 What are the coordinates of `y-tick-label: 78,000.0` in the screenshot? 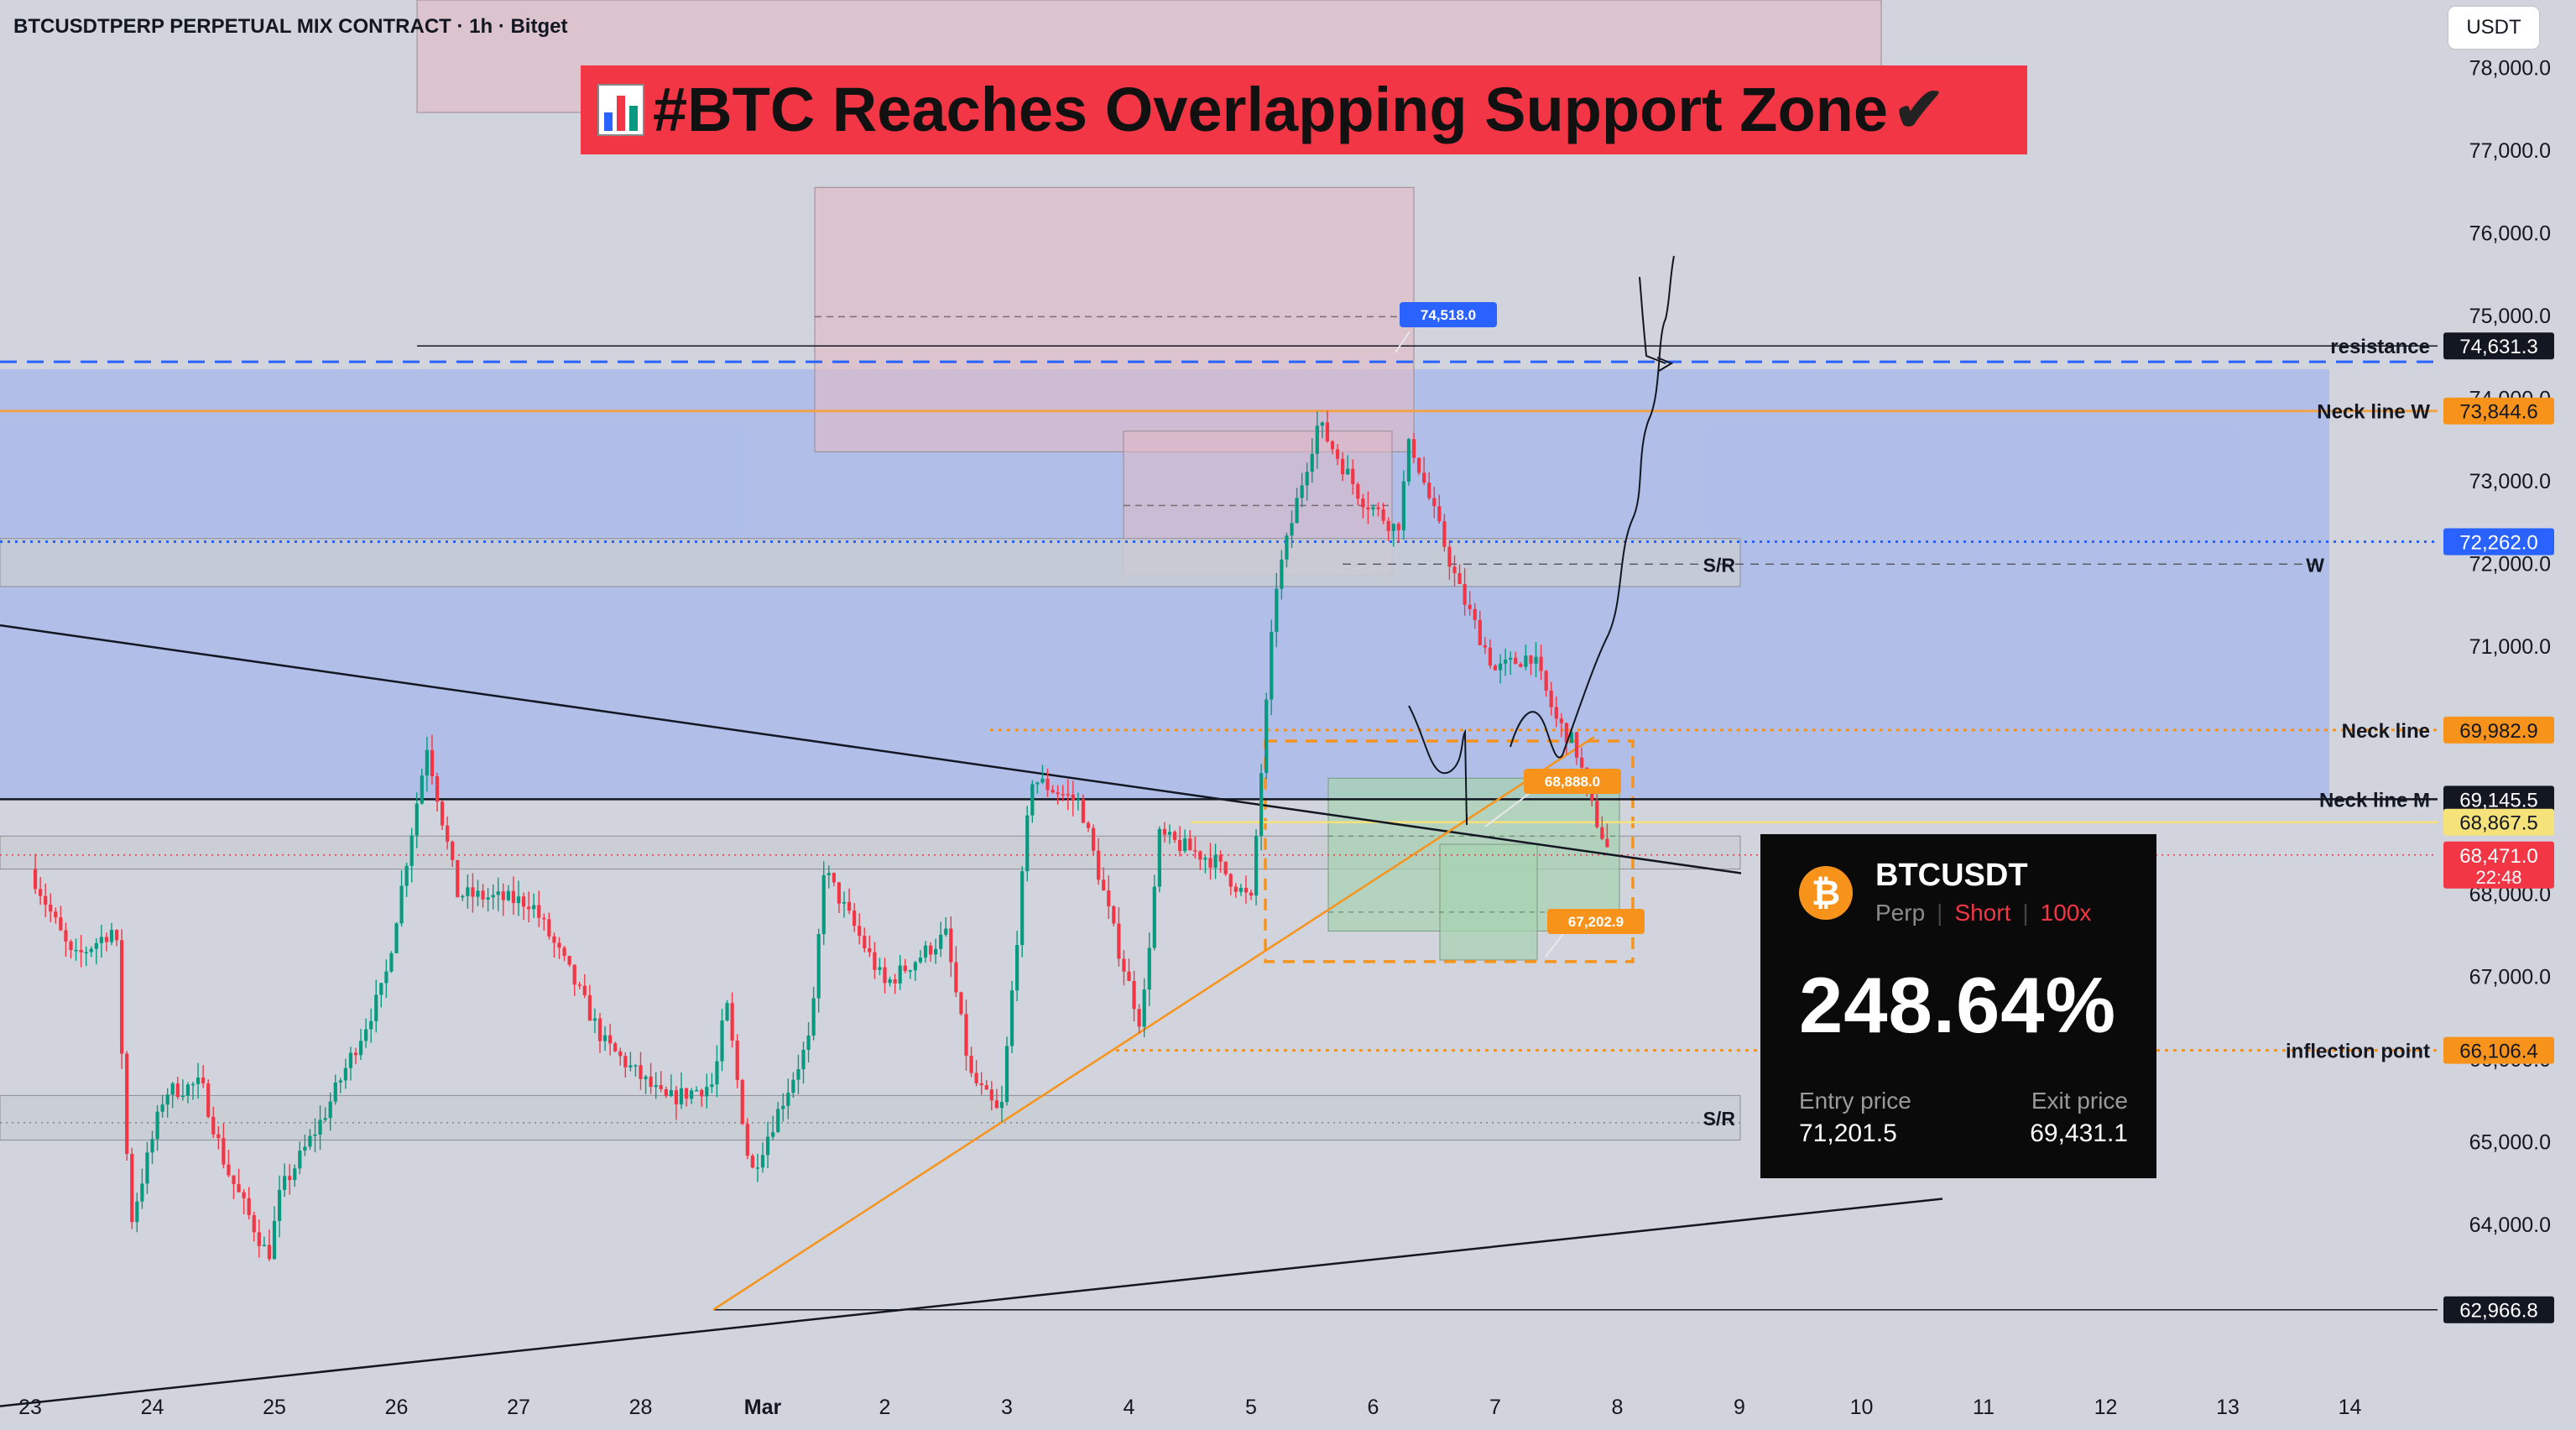 It's located at (2510, 69).